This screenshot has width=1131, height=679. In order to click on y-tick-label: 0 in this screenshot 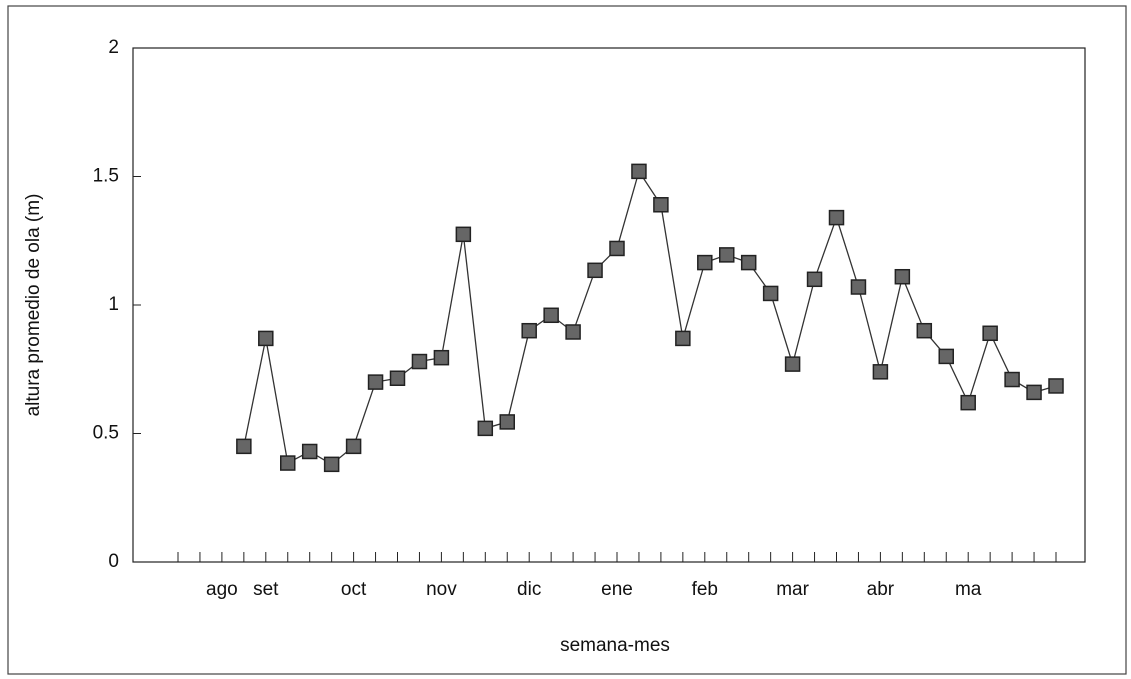, I will do `click(113, 561)`.